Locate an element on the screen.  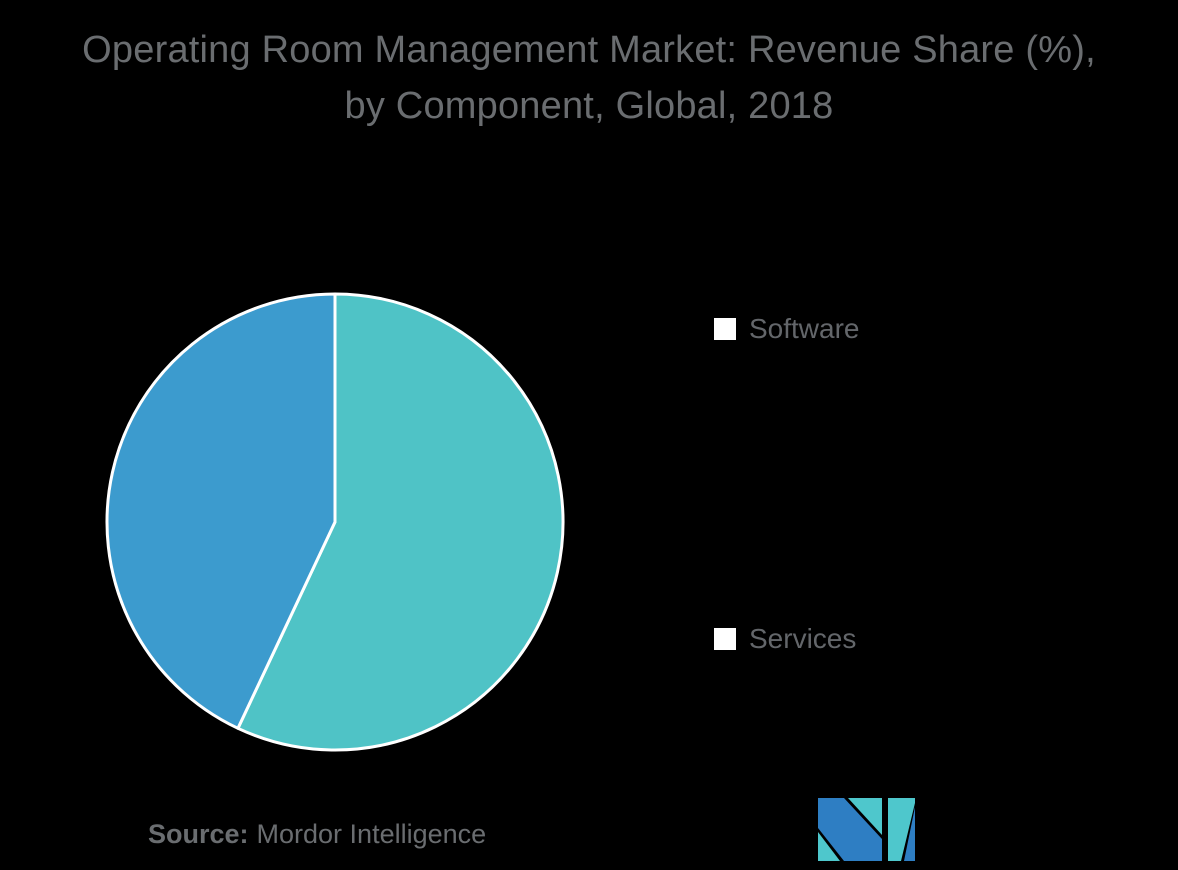
mordor-intelligence-logo-icon is located at coordinates (866, 829).